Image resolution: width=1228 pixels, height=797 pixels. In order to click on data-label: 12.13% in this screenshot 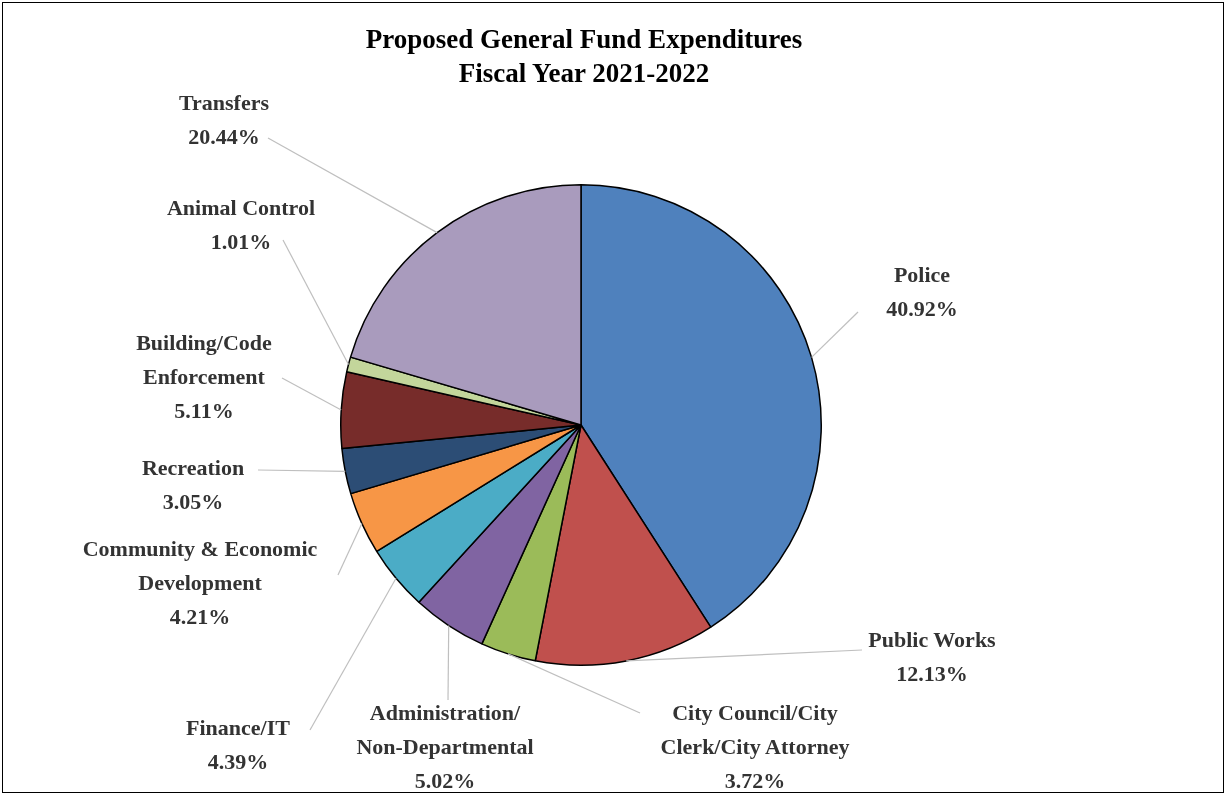, I will do `click(932, 673)`.